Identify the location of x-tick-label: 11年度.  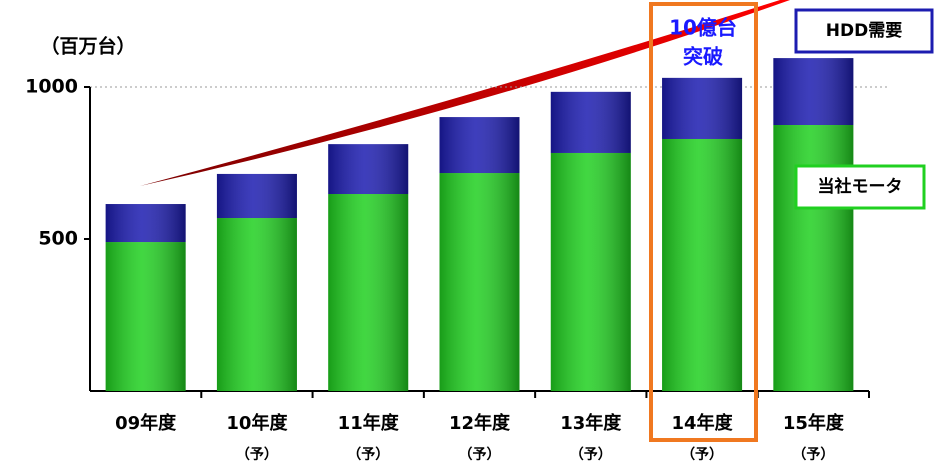
(369, 423).